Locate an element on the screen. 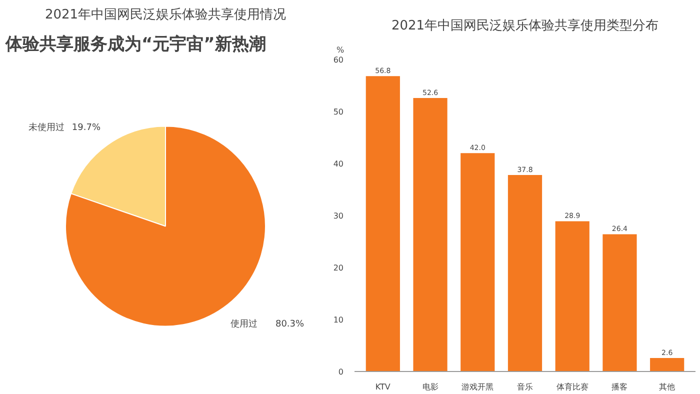  y-tick-label: 0 is located at coordinates (341, 372).